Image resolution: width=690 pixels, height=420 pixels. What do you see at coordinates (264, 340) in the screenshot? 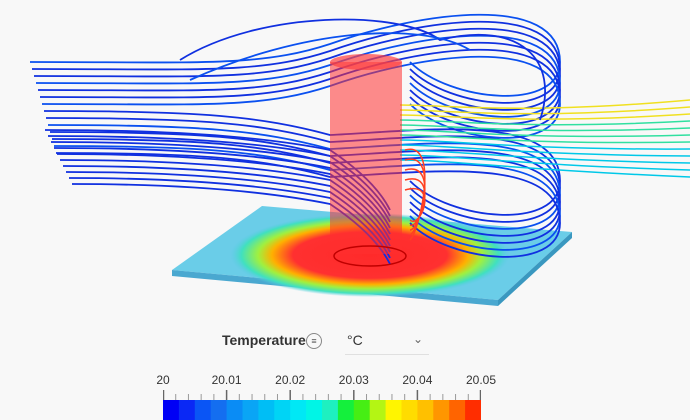
I see `legend-title: Temperature` at bounding box center [264, 340].